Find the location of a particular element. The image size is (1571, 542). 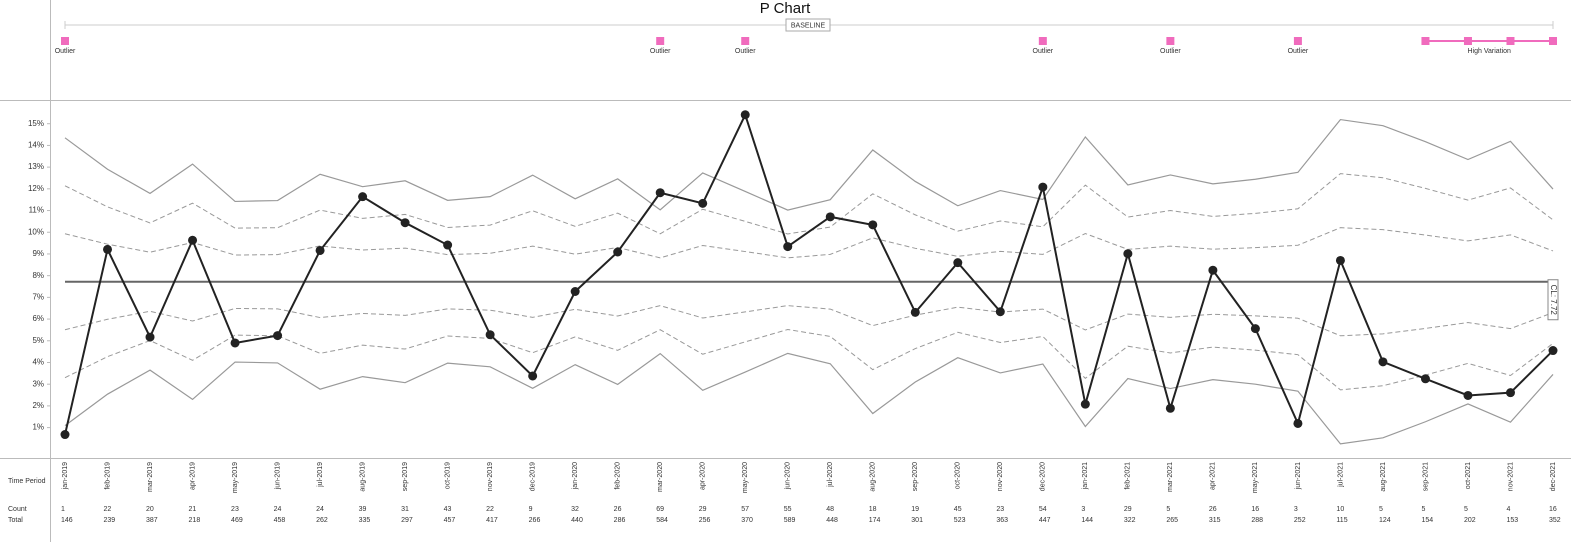

total-cell: 144 is located at coordinates (1087, 520).